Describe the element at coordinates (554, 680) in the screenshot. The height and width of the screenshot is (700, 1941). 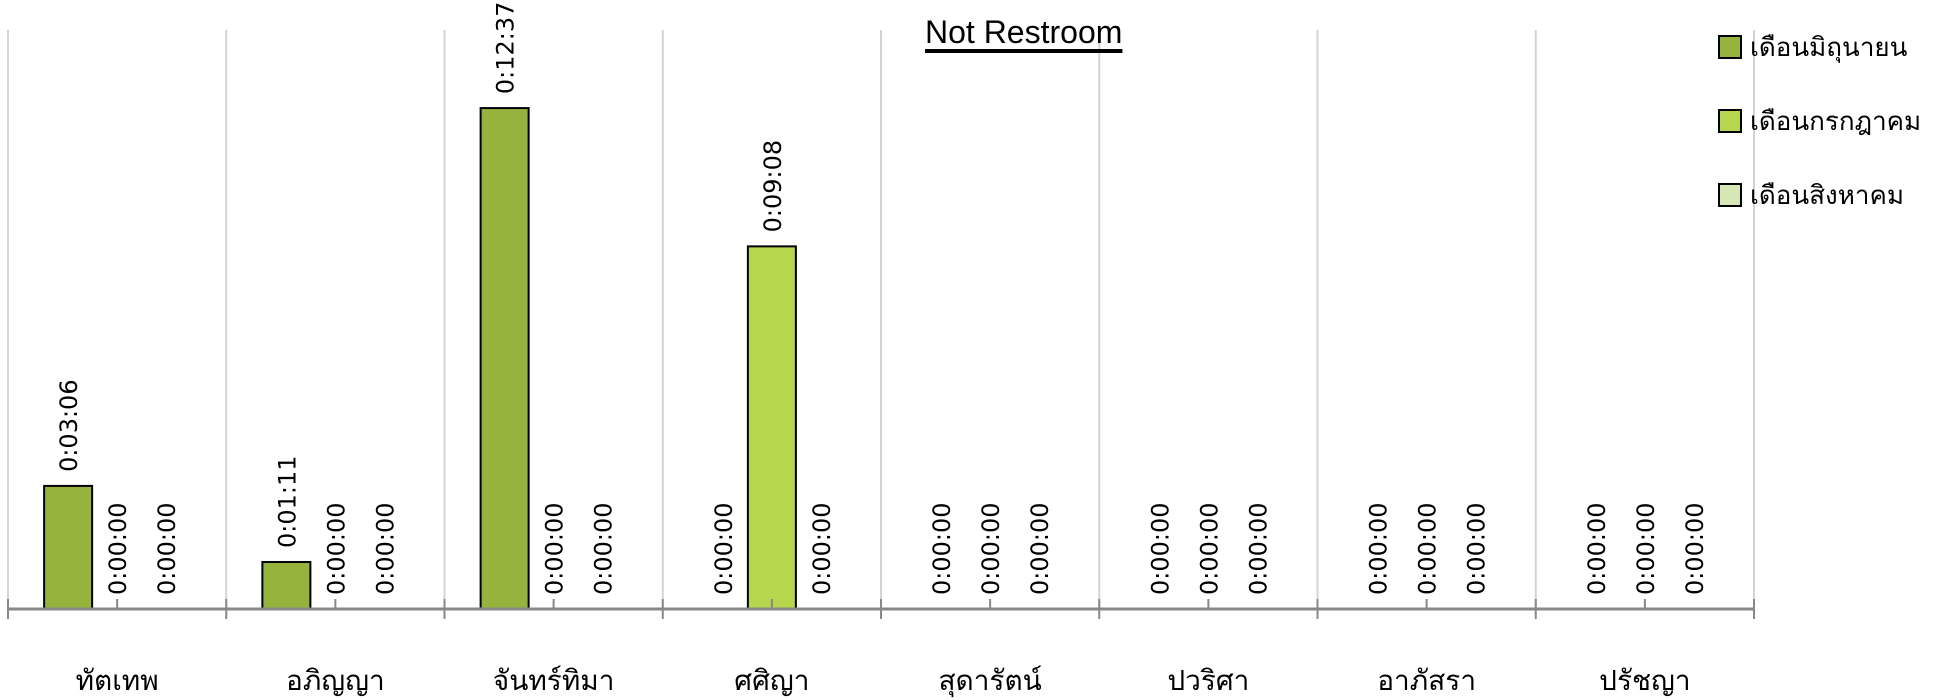
I see `category-label: จันทร์ทิมา` at that location.